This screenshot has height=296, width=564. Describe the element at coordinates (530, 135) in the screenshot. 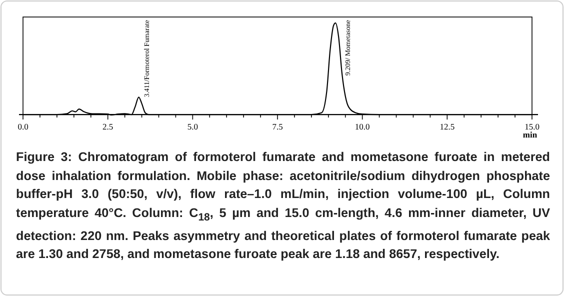

I see `x-axis-title: min` at that location.